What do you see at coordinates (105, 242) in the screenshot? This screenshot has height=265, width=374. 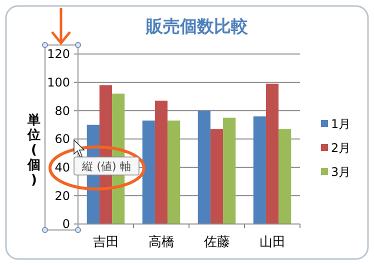 I see `x-tick-label: 吉田` at bounding box center [105, 242].